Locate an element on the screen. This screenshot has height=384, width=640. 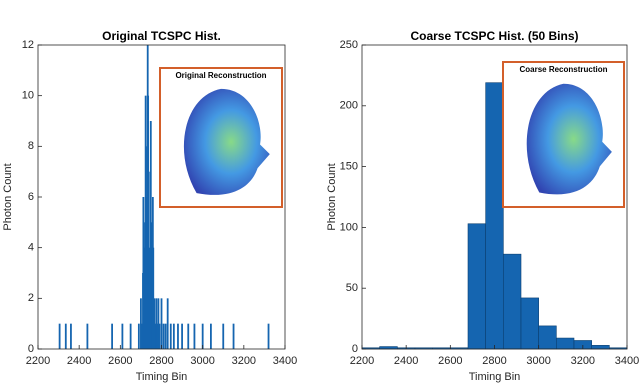
y-tick-label: 150 is located at coordinates (349, 167).